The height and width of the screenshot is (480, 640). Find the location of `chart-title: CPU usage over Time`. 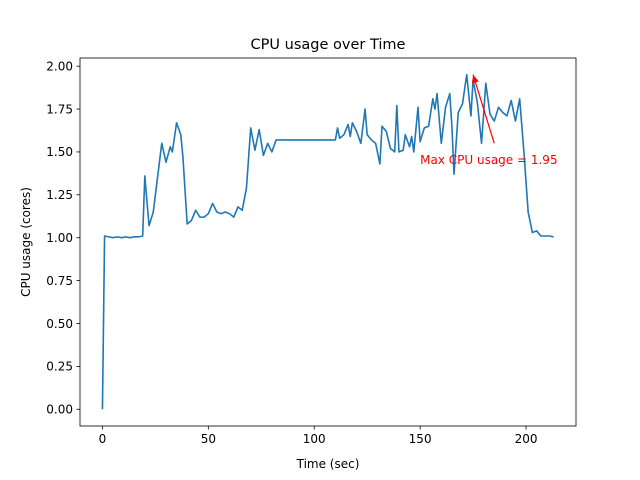

chart-title: CPU usage over Time is located at coordinates (328, 45).